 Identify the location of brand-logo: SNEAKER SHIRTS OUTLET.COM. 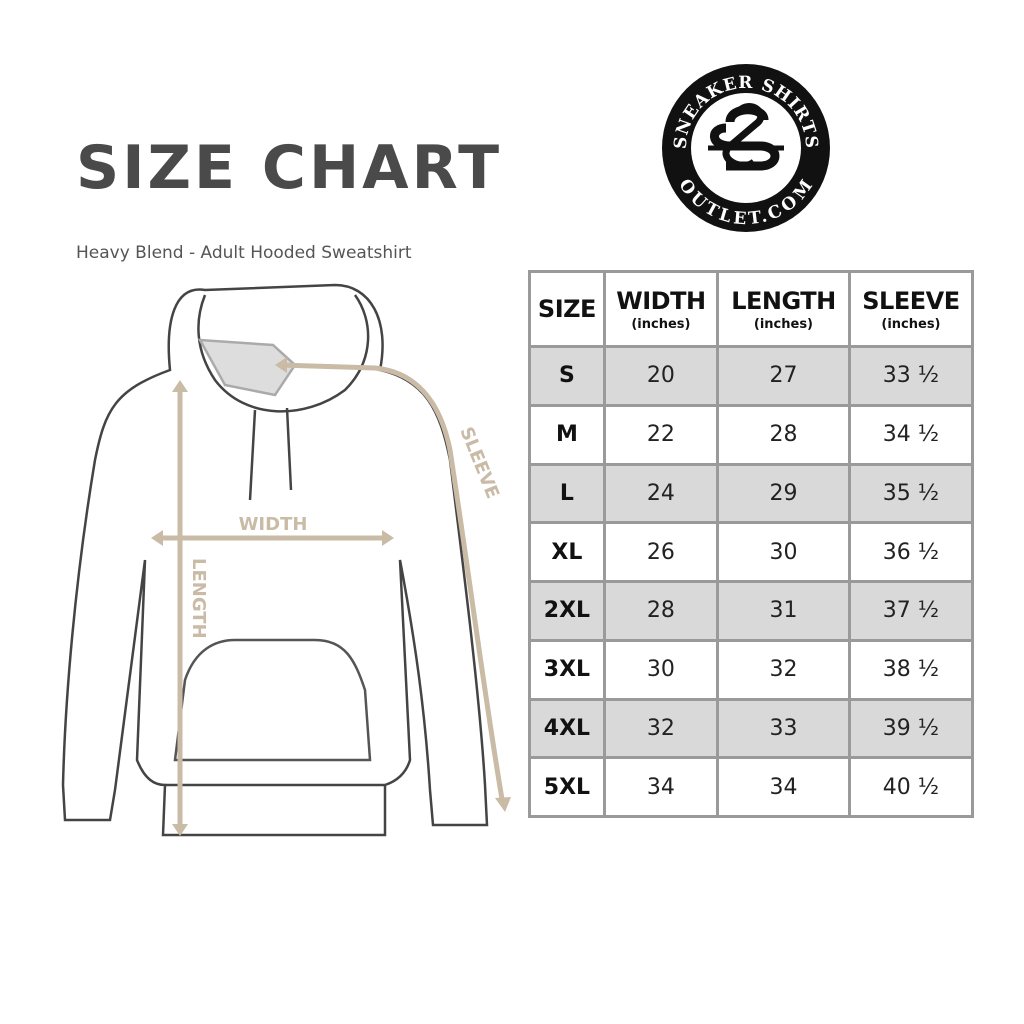
(746, 148).